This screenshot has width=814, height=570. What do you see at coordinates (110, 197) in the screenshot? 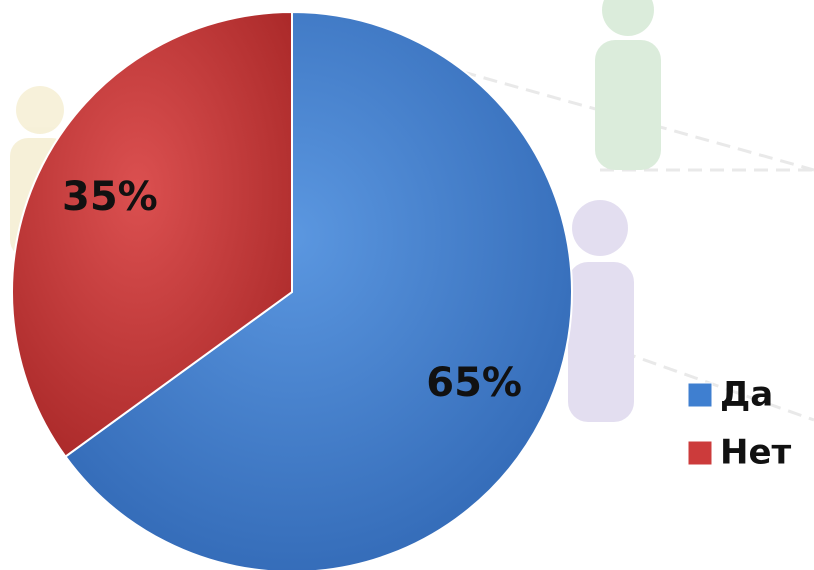
I see `data-label: 35%` at bounding box center [110, 197].